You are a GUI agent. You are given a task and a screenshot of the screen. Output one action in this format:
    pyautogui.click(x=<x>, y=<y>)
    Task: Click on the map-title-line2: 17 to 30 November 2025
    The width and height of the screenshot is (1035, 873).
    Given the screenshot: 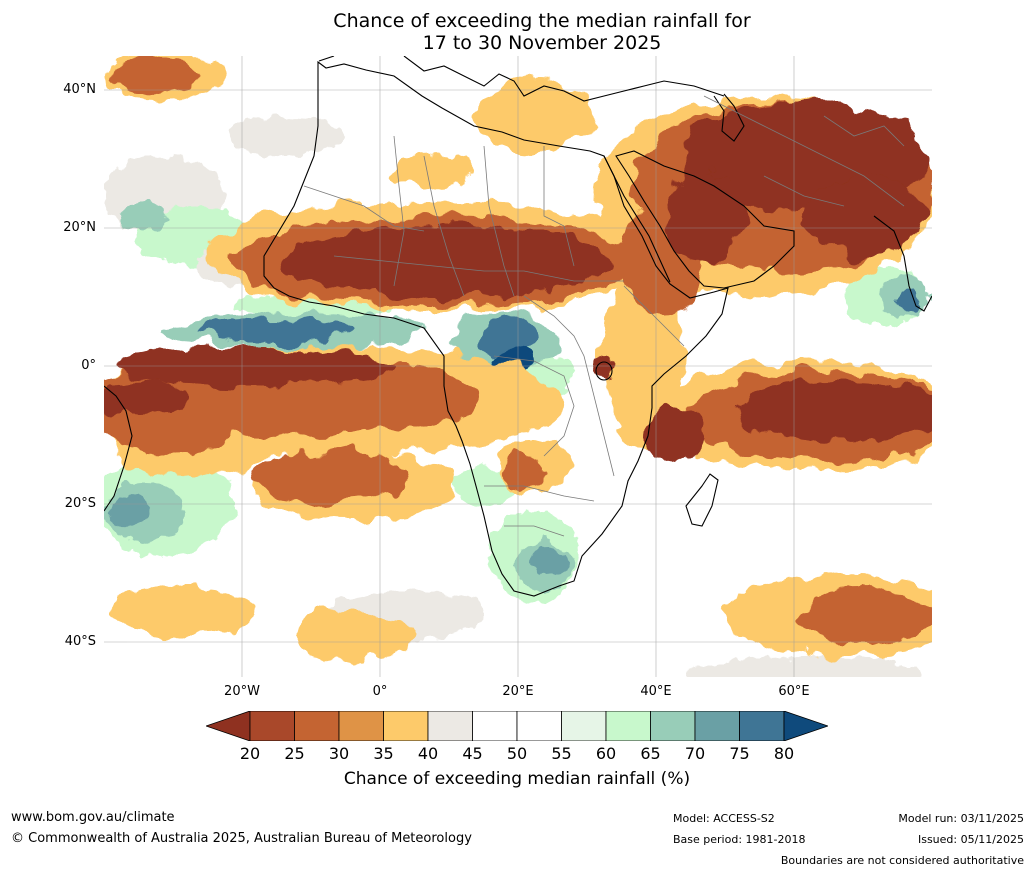 What is the action you would take?
    pyautogui.click(x=542, y=43)
    